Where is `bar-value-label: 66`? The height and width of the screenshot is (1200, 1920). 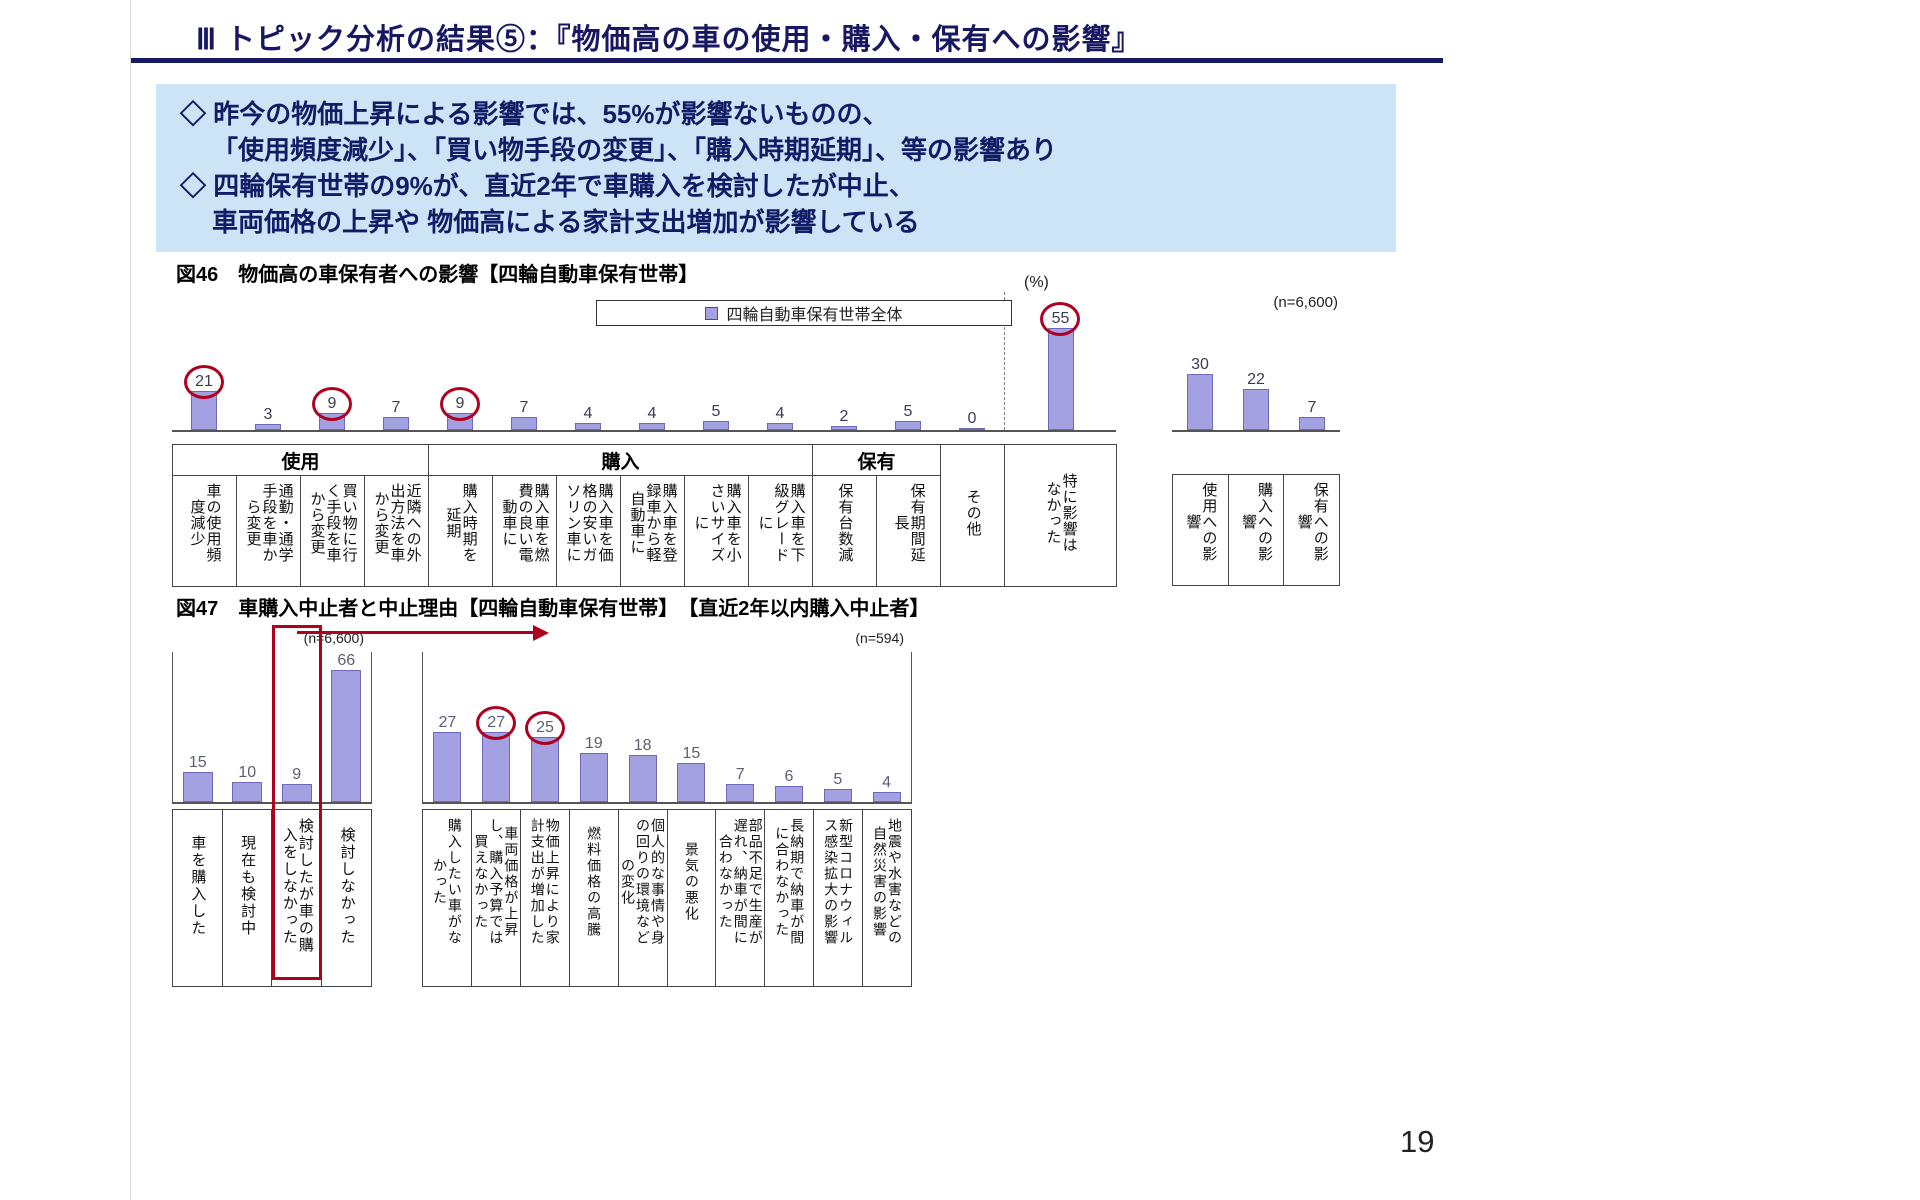 bar-value-label: 66 is located at coordinates (346, 660).